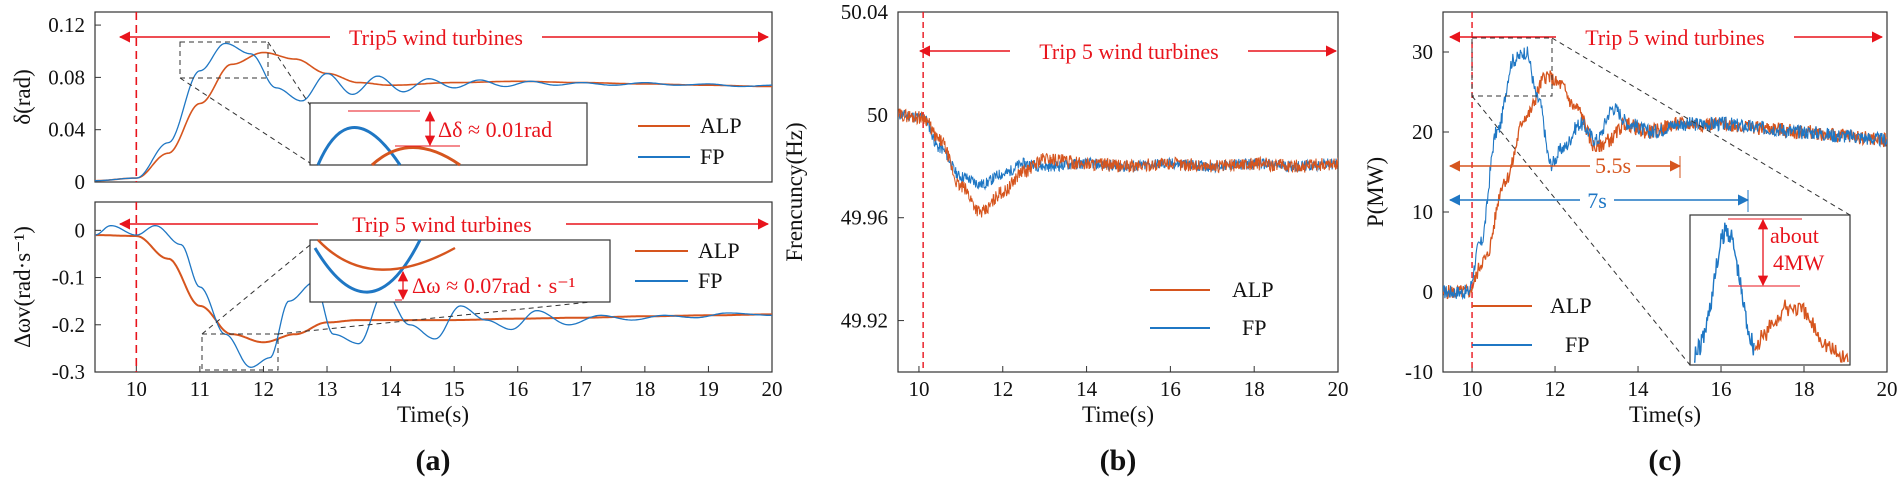  I want to click on y-ticks: 0 0.04 0.08 0.12, so click(74, 103).